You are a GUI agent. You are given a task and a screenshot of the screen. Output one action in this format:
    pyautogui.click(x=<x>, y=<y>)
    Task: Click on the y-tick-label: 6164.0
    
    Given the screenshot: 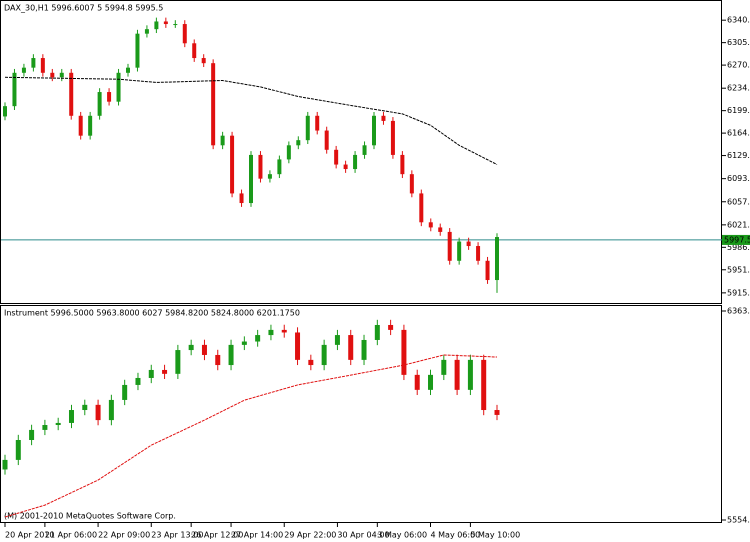 What is the action you would take?
    pyautogui.click(x=738, y=133)
    